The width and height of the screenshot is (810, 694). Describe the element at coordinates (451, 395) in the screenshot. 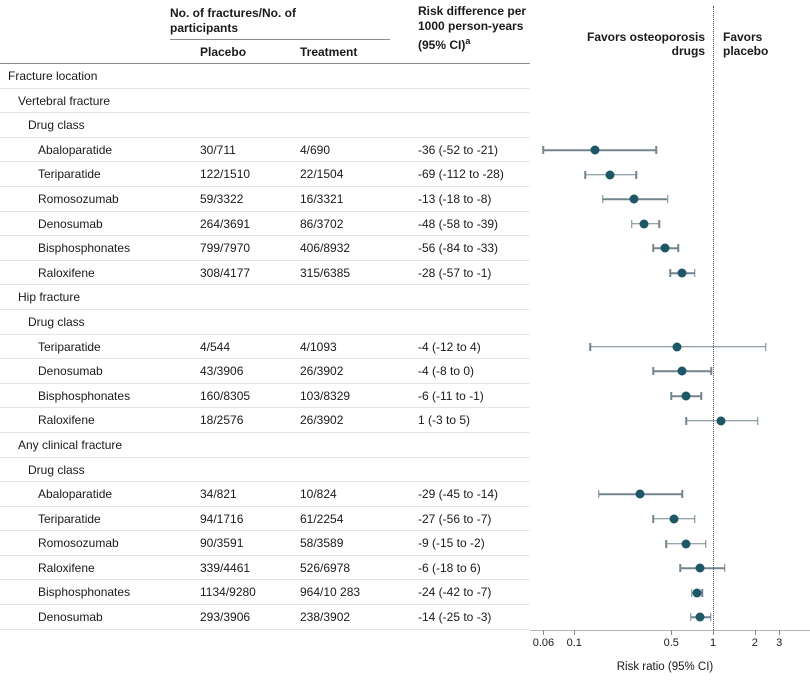

I see `risk-difference-value: -6 (-11 to -1)` at that location.